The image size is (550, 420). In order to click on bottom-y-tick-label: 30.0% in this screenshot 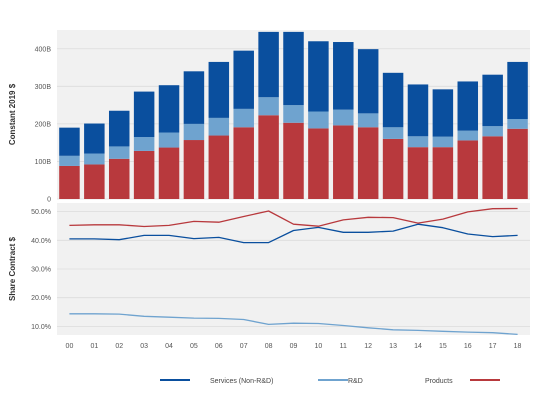, I will do `click(41, 270)`.